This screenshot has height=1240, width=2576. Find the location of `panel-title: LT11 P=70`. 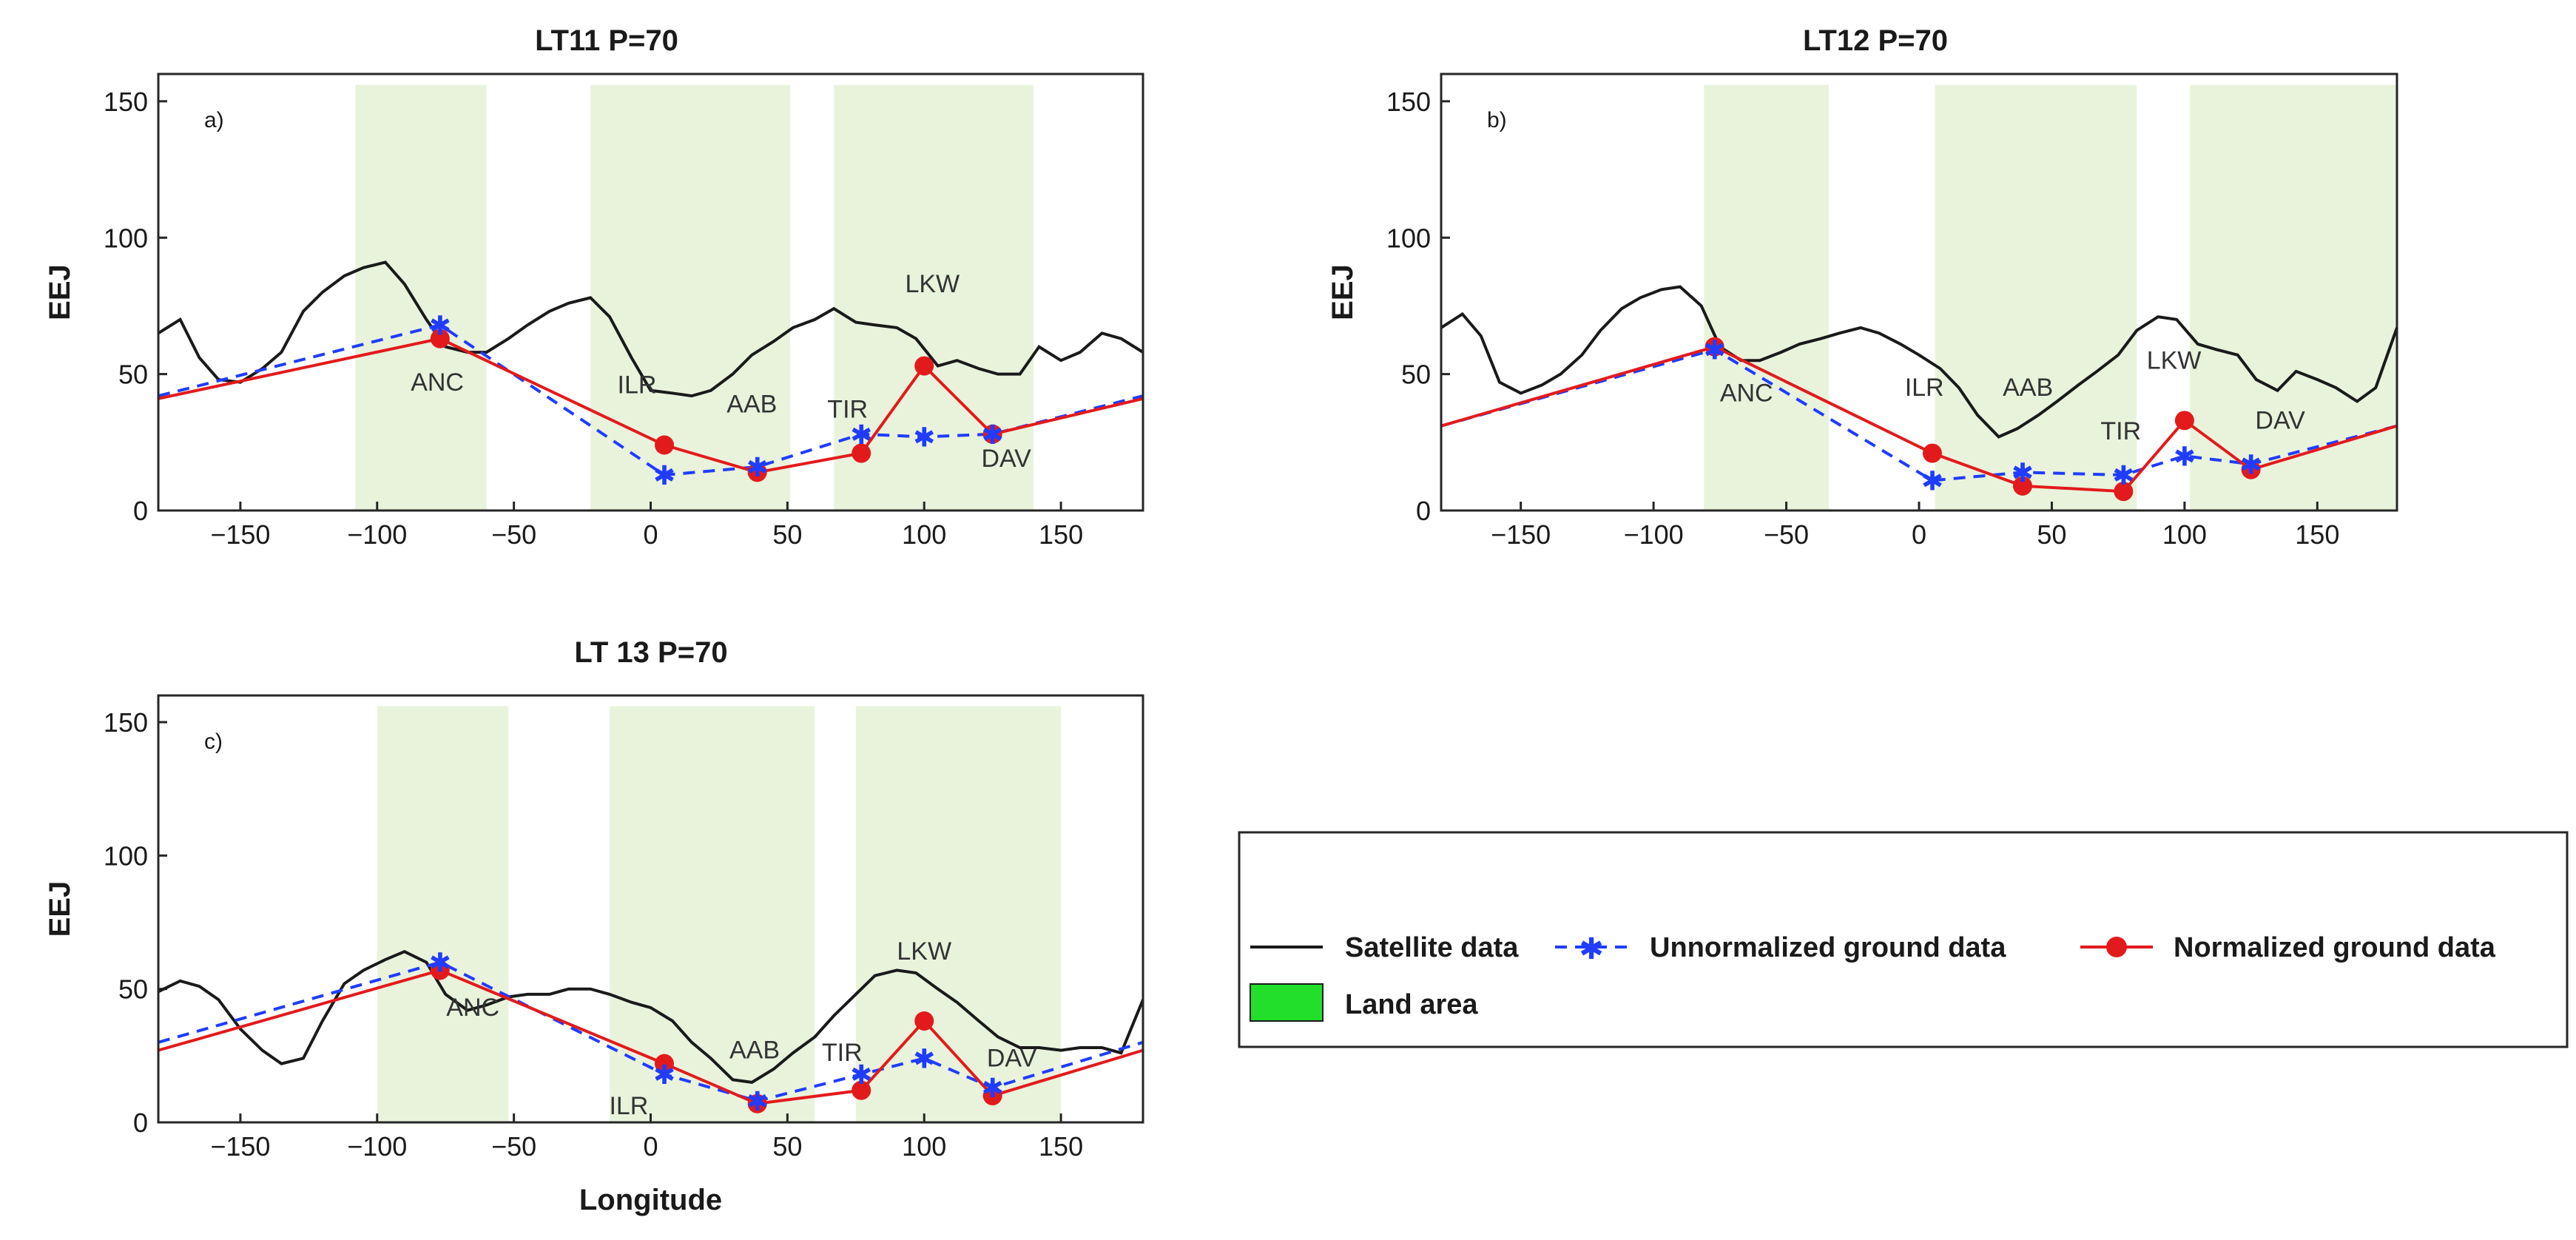

panel-title: LT11 P=70 is located at coordinates (606, 40).